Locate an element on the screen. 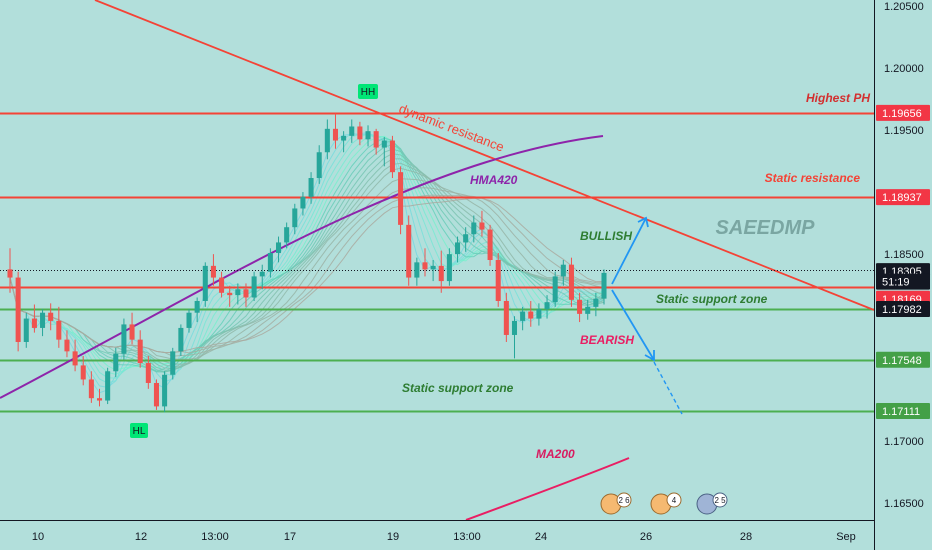  x-tick: 24 is located at coordinates (541, 537).